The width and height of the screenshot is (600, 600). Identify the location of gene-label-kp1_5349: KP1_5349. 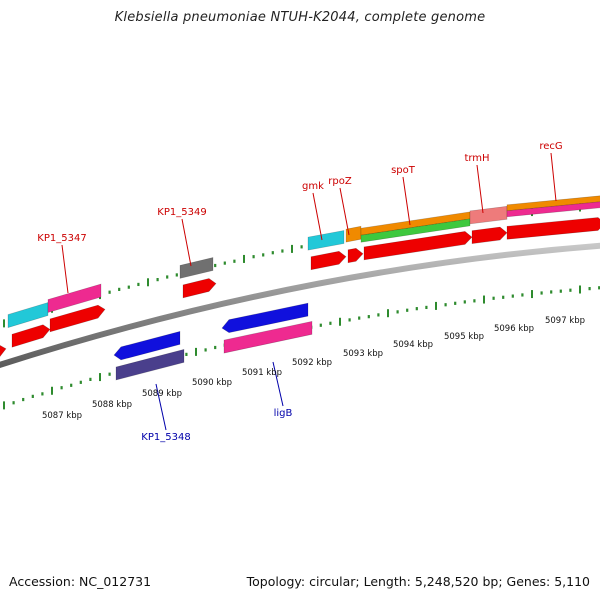
(181, 212).